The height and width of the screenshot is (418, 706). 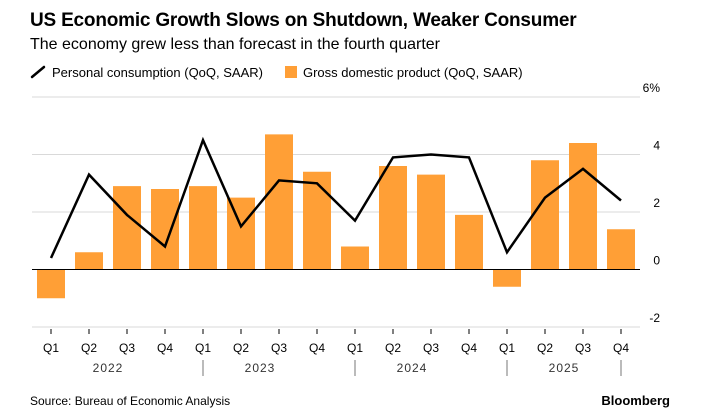 What do you see at coordinates (656, 146) in the screenshot?
I see `y-tick-label: 4` at bounding box center [656, 146].